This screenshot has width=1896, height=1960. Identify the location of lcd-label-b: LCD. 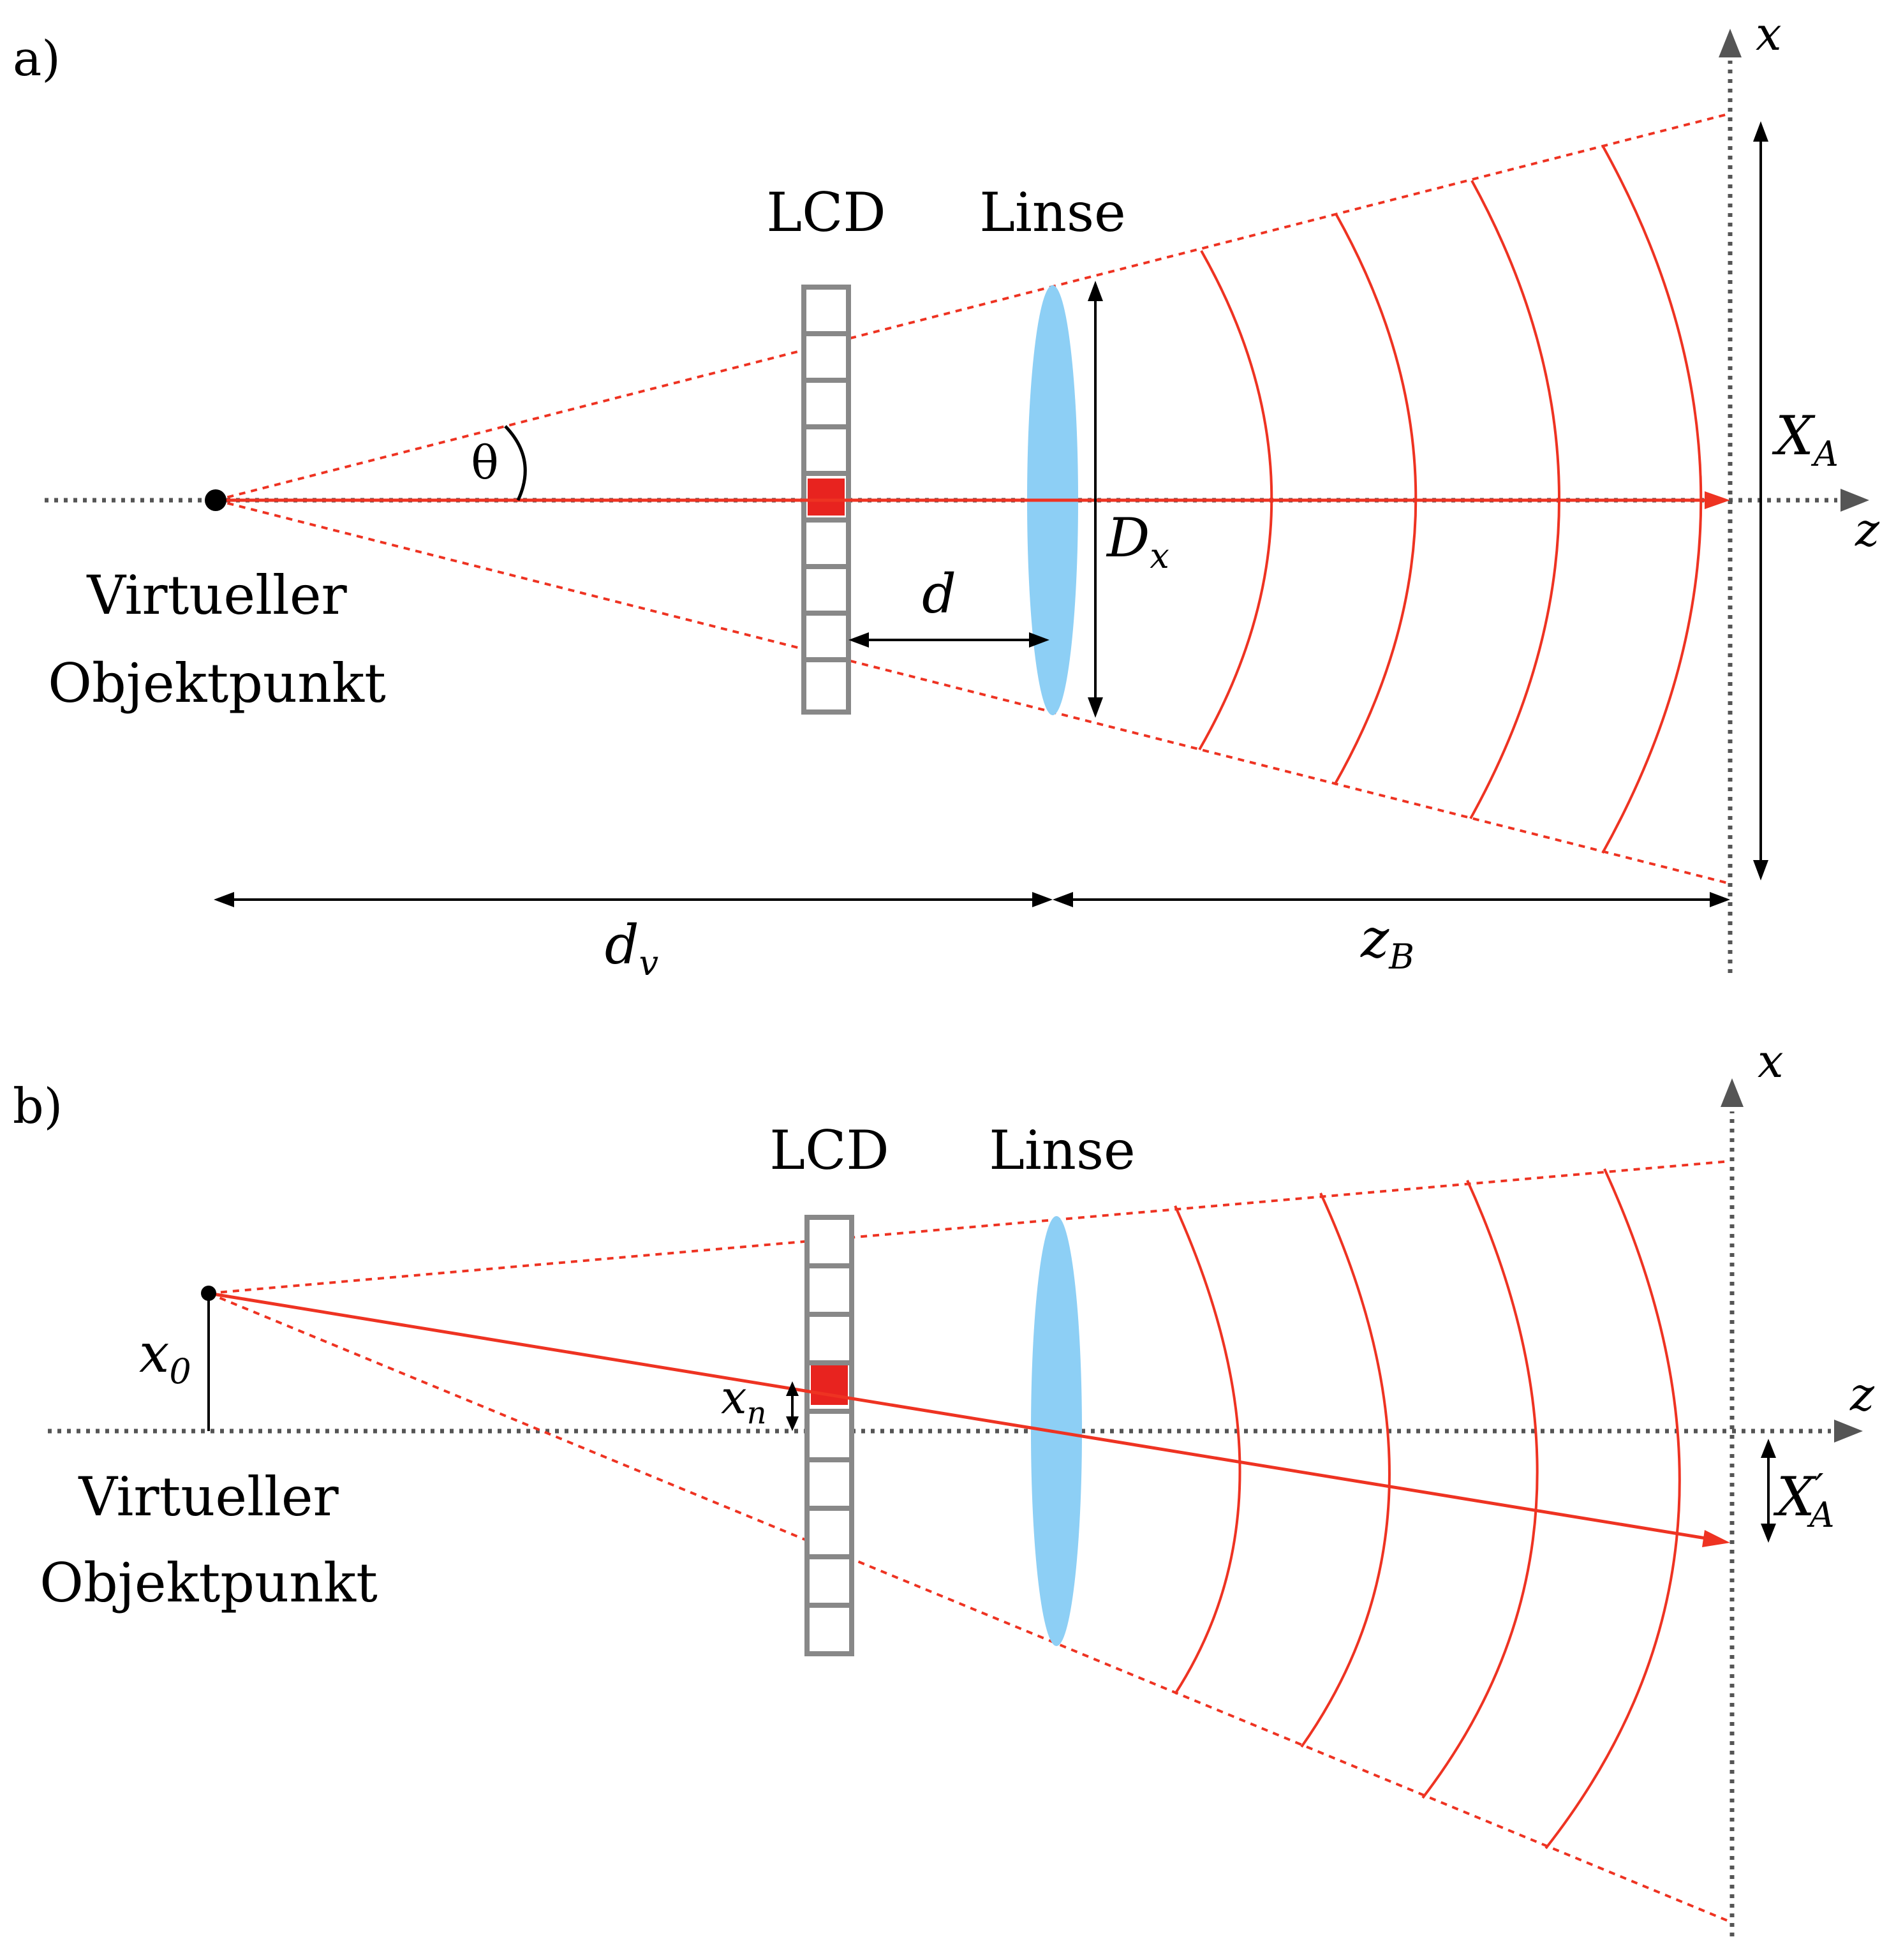
(829, 1150).